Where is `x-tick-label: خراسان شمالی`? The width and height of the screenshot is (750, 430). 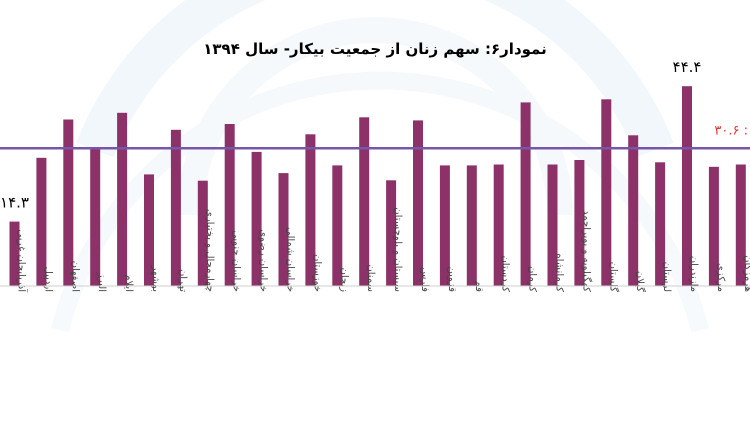 x-tick-label: خراسان شمالی is located at coordinates (290, 259).